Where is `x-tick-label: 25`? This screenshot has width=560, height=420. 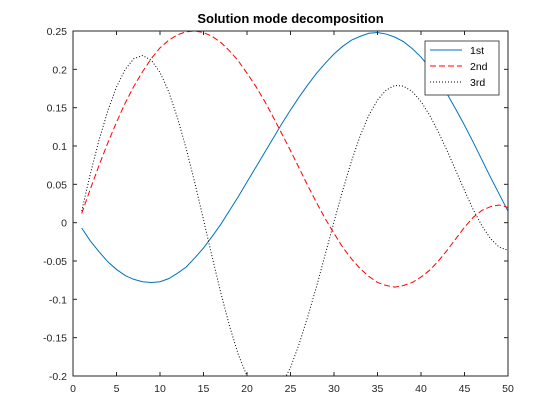 x-tick-label: 25 is located at coordinates (291, 389).